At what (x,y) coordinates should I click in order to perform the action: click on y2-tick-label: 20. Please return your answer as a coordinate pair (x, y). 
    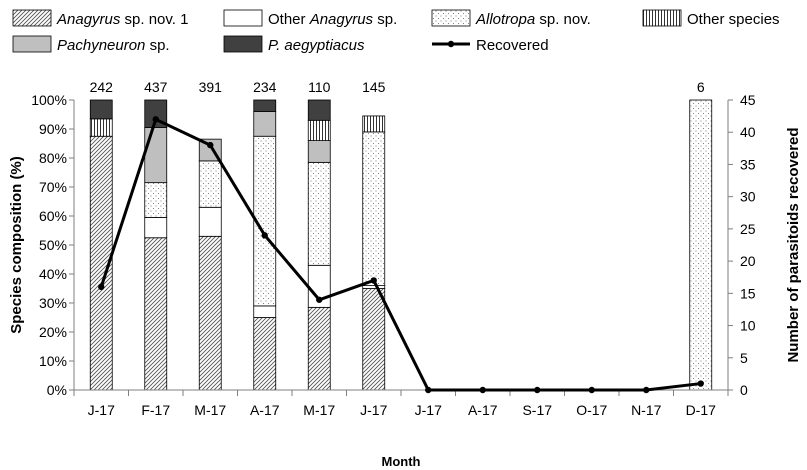
    Looking at the image, I should click on (748, 261).